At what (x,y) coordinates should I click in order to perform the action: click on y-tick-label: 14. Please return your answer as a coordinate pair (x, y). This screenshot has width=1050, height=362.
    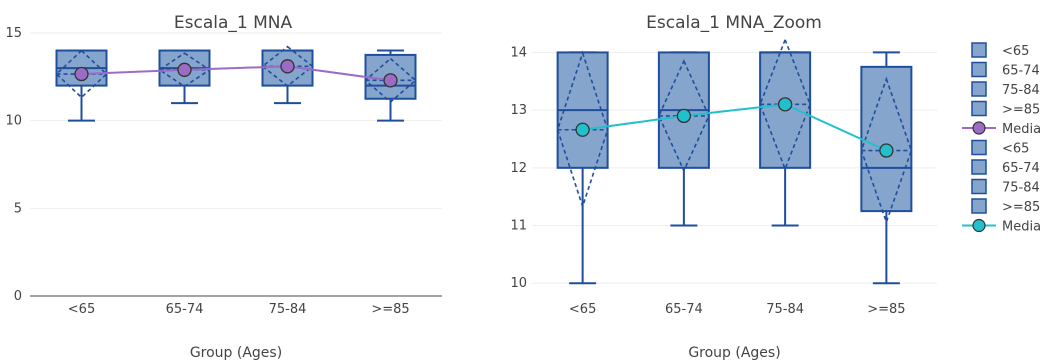
    Looking at the image, I should click on (518, 52).